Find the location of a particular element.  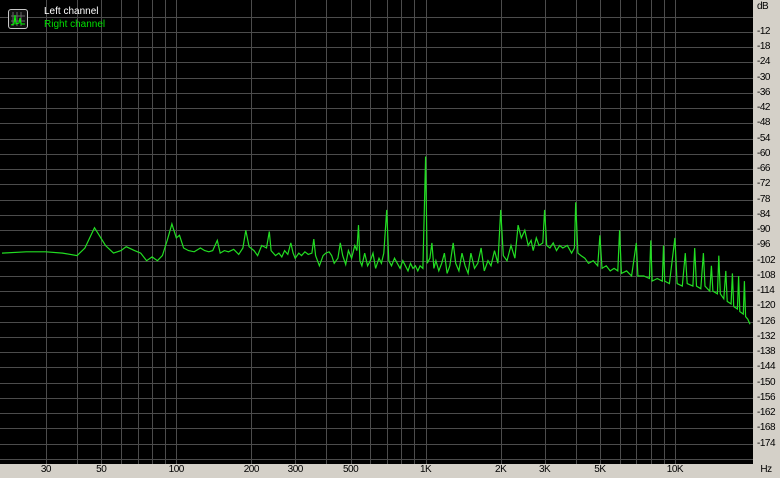

x-tick-label: 100 is located at coordinates (176, 469).